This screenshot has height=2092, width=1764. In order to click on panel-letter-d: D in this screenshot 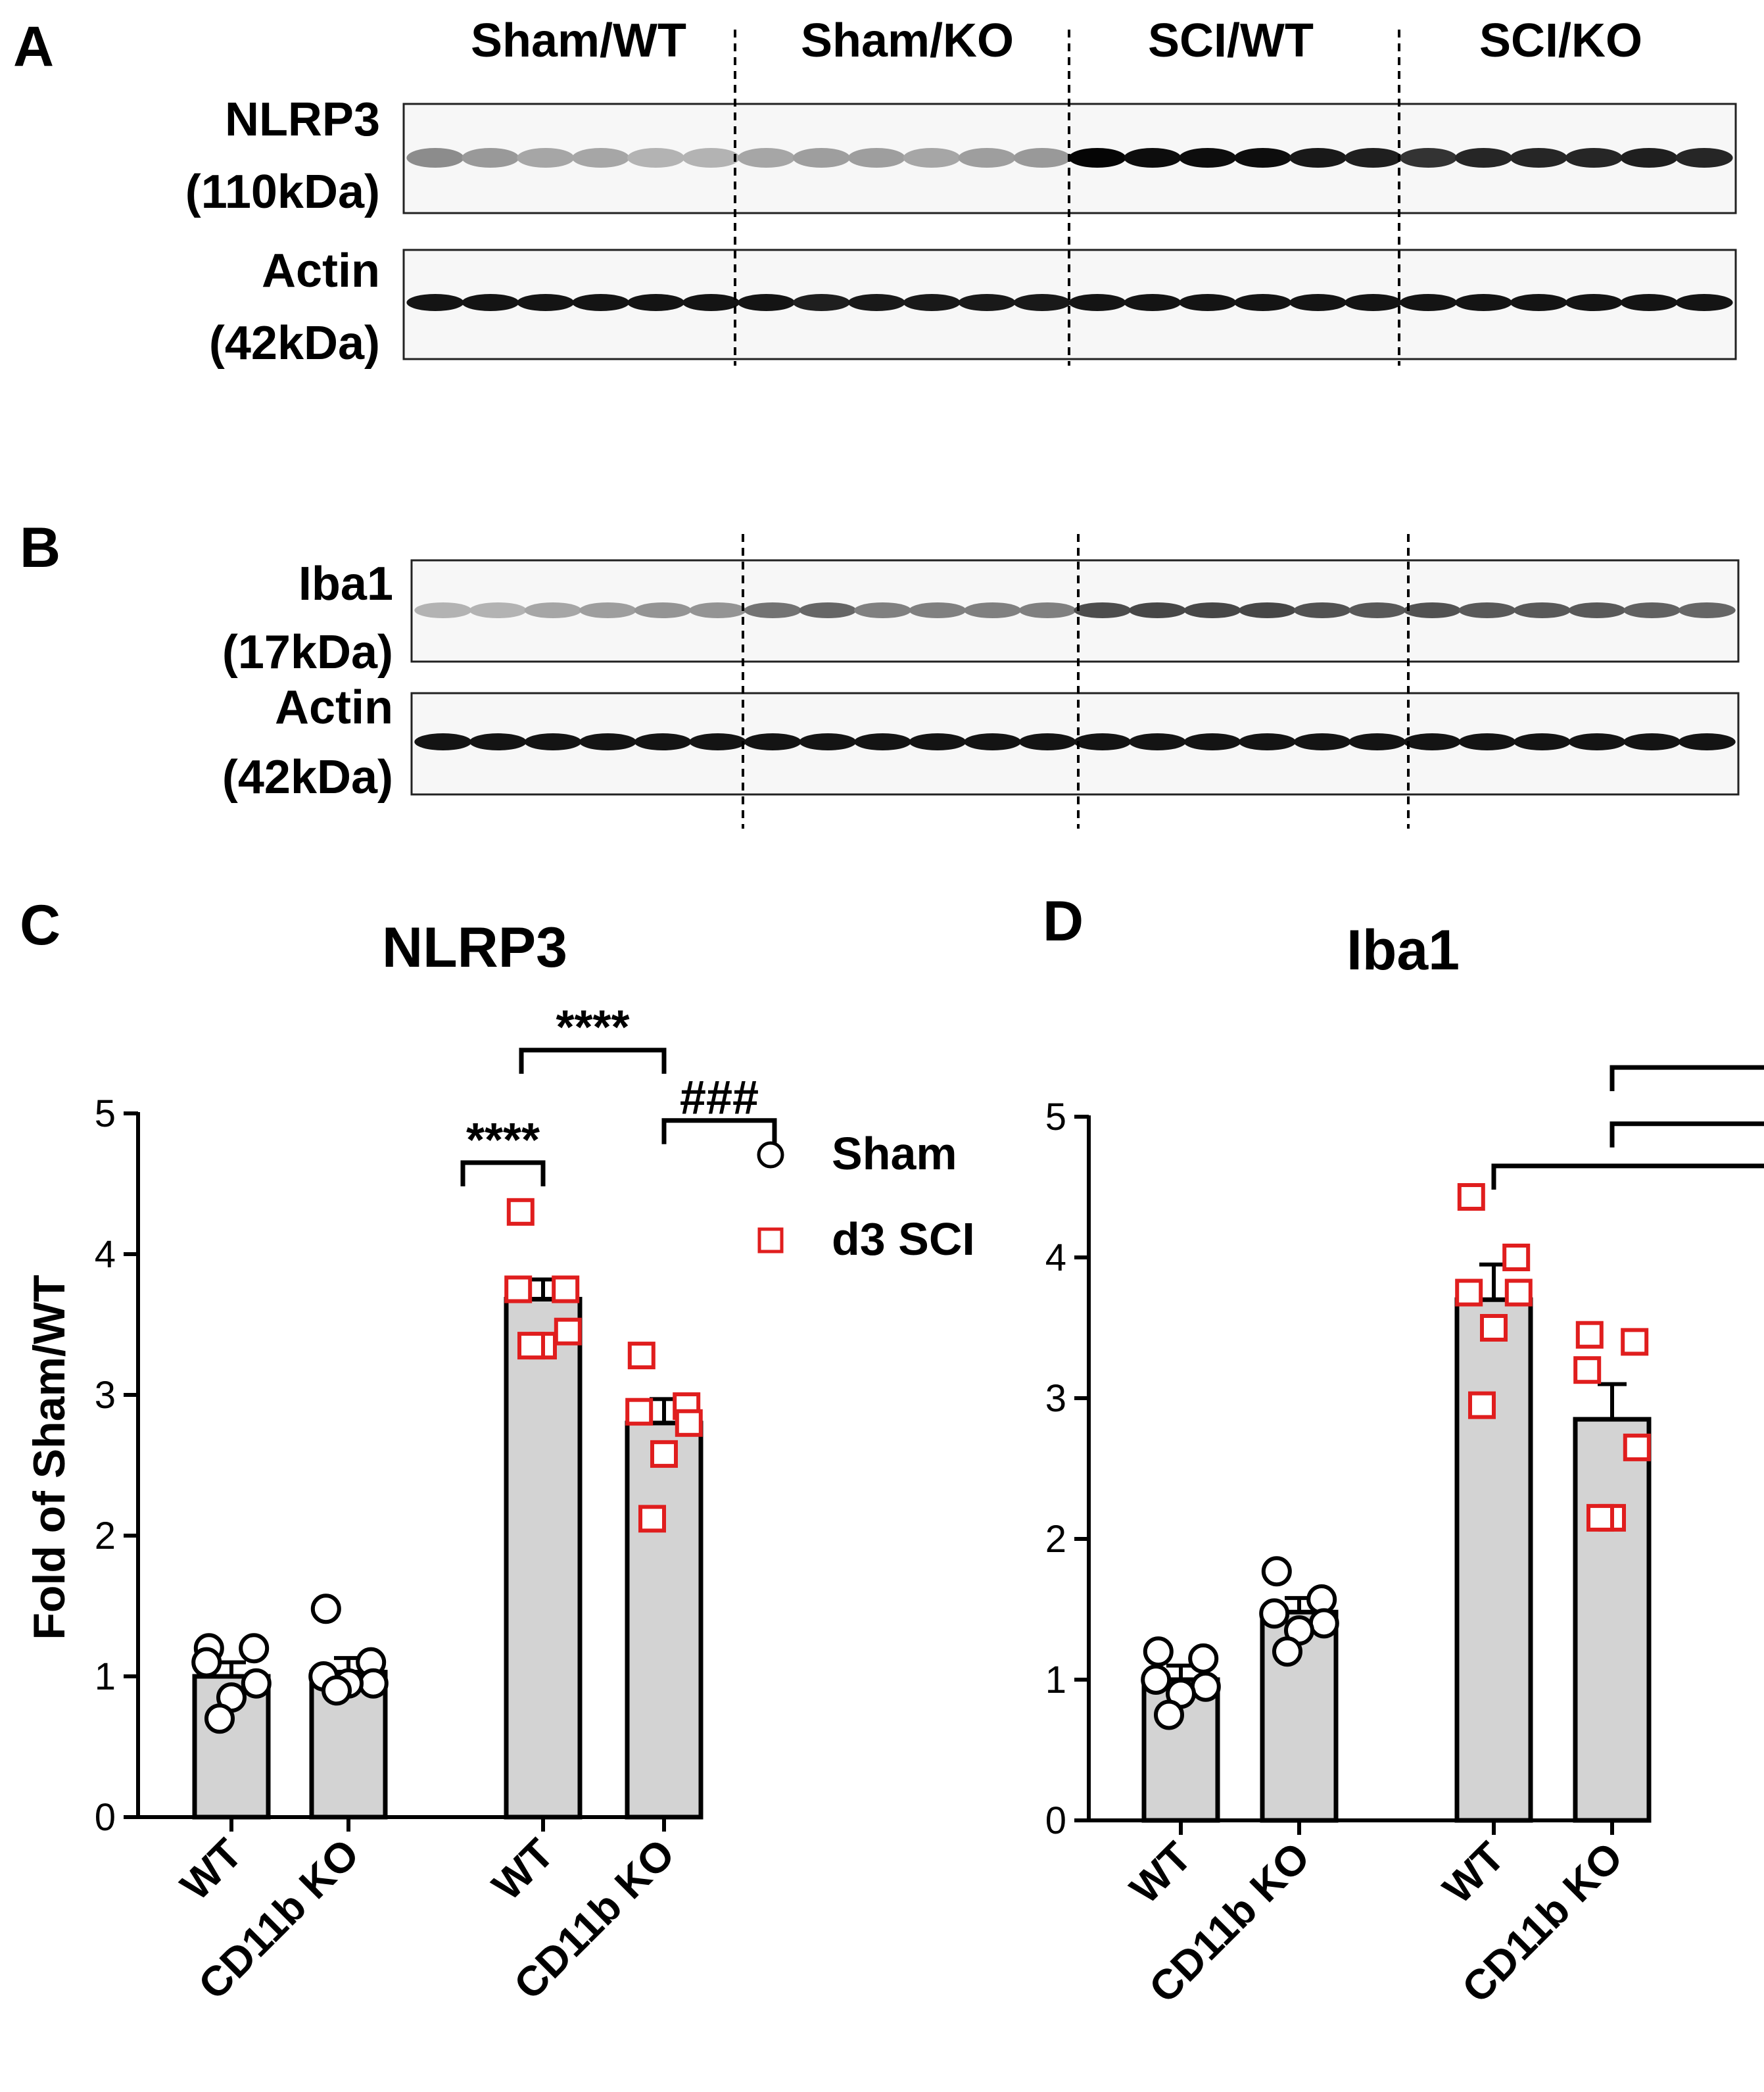, I will do `click(1063, 921)`.